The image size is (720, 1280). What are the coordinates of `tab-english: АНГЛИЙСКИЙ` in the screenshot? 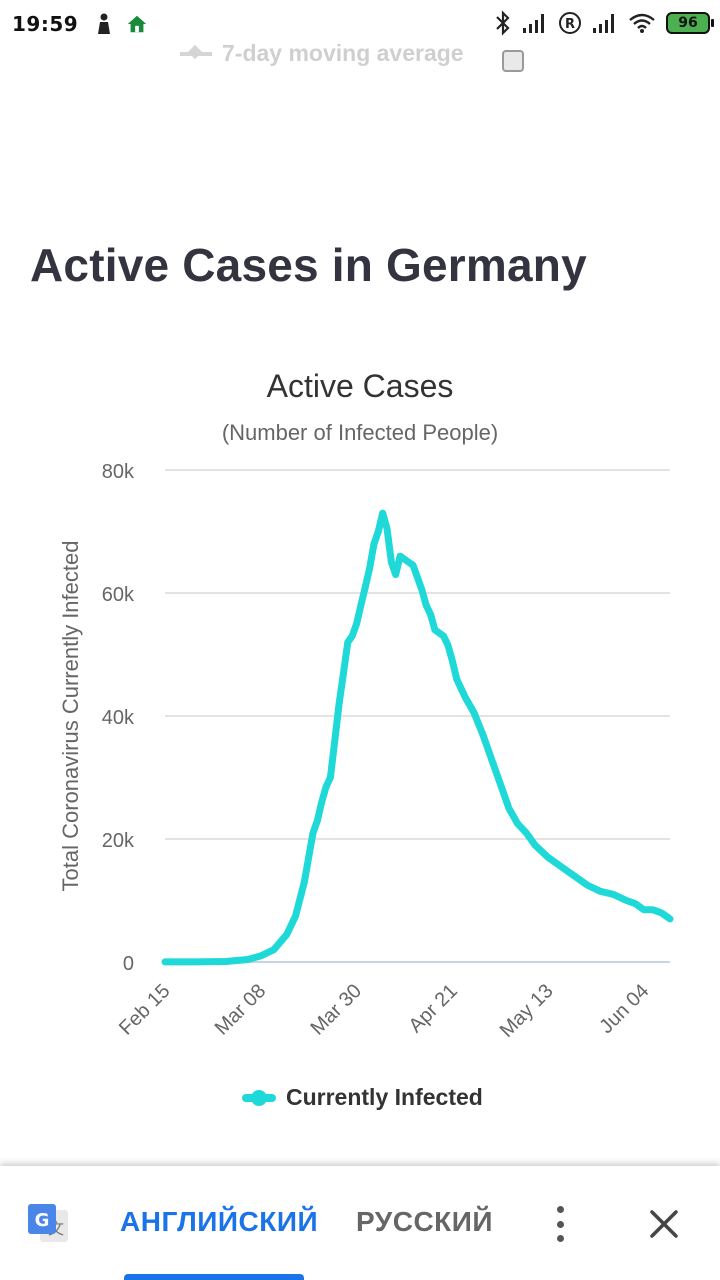 It's located at (219, 1221).